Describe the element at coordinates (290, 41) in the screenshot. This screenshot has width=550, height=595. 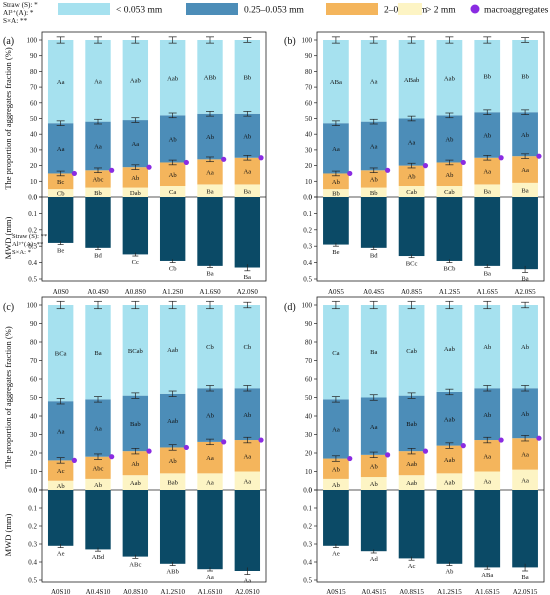
I see `panel-label: (b)` at that location.